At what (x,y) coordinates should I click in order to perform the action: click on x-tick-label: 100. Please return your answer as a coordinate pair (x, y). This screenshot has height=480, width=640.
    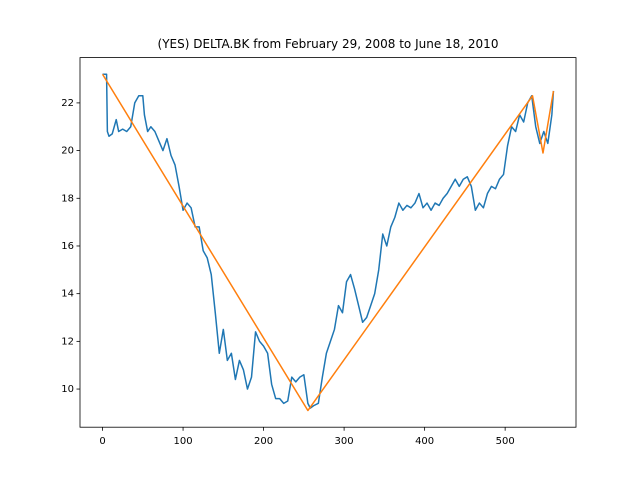
    Looking at the image, I should click on (183, 441).